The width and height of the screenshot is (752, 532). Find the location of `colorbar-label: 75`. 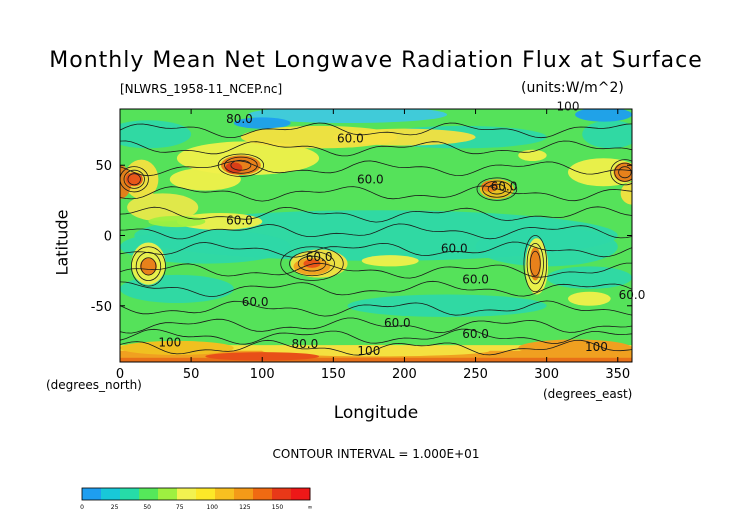

colorbar-label: 75 is located at coordinates (180, 507).